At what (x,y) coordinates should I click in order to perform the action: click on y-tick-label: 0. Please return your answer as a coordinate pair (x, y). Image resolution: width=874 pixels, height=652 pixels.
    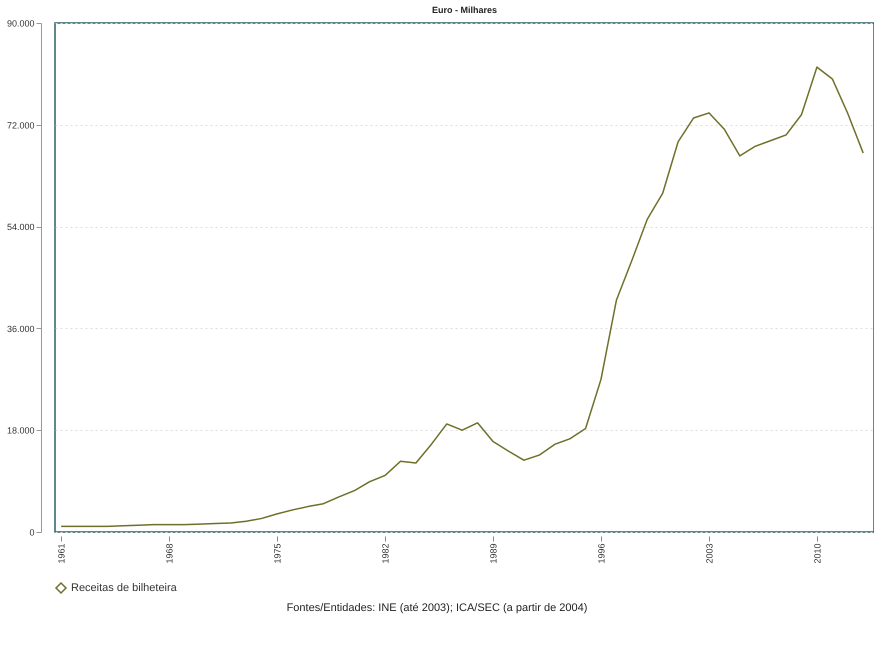
    Looking at the image, I should click on (31, 533).